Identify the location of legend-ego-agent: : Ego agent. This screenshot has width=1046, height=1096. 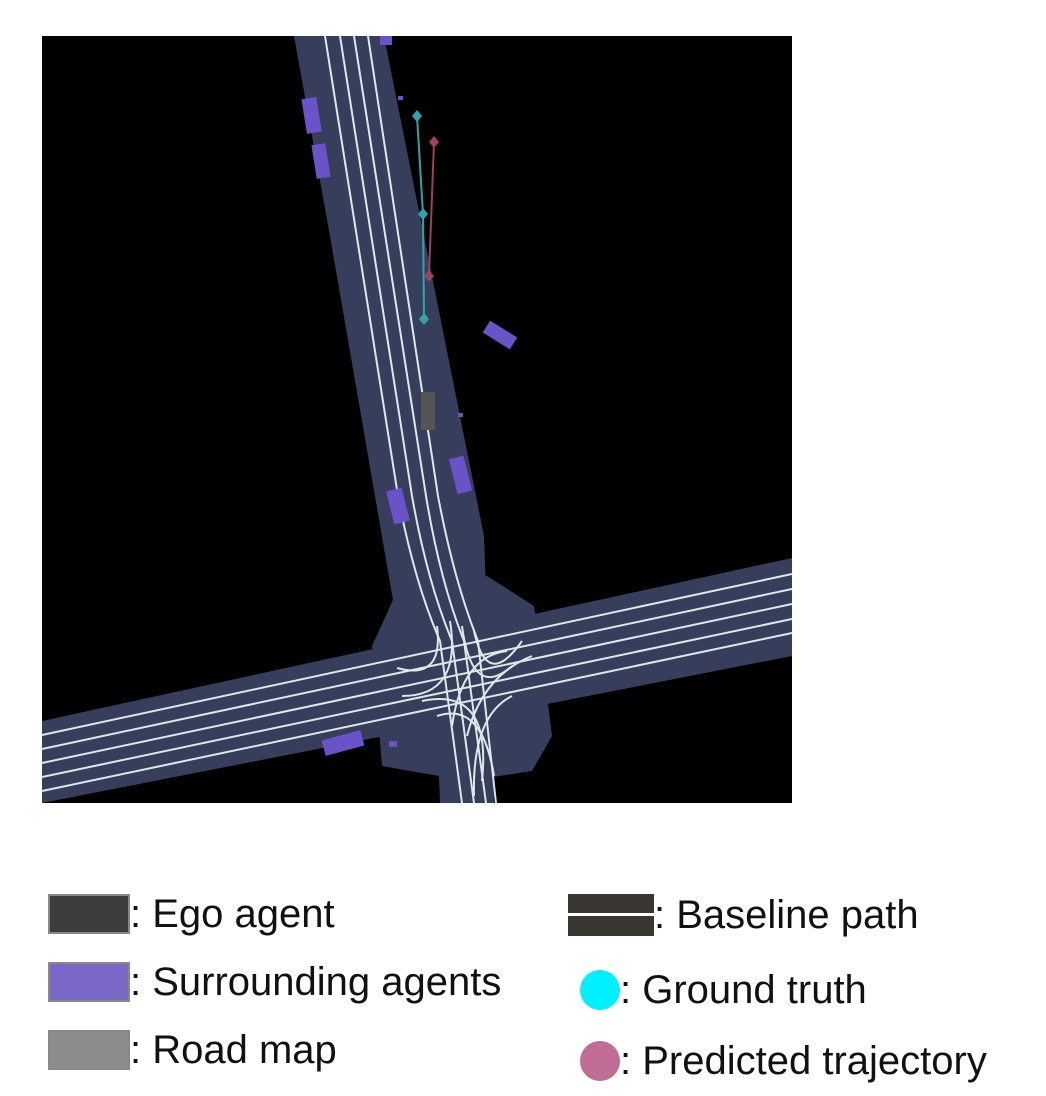
(191, 914).